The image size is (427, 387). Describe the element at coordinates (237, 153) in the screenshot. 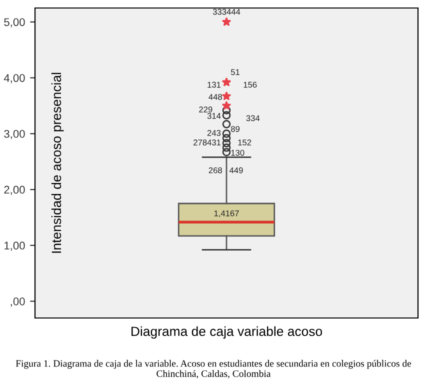

I see `annotation: 130` at that location.